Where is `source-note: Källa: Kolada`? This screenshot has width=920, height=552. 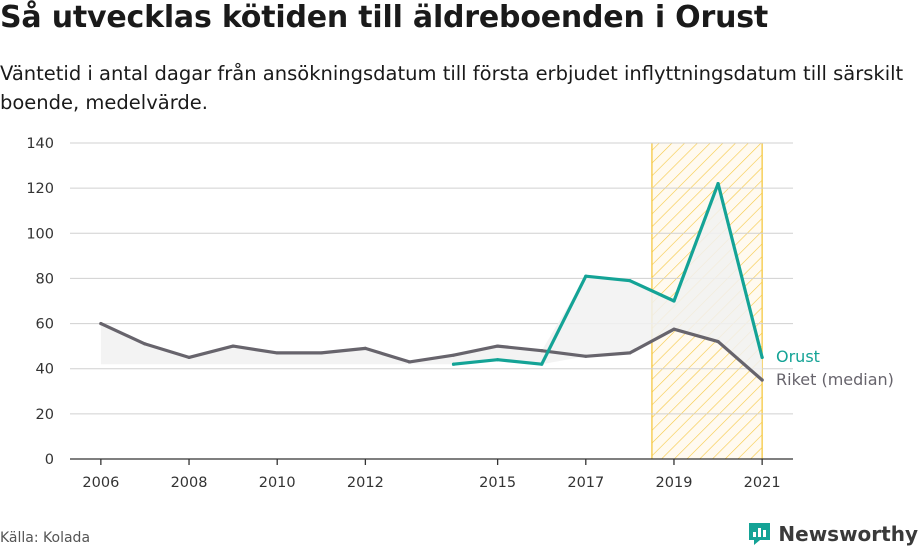
source-note: Källa: Kolada is located at coordinates (45, 538).